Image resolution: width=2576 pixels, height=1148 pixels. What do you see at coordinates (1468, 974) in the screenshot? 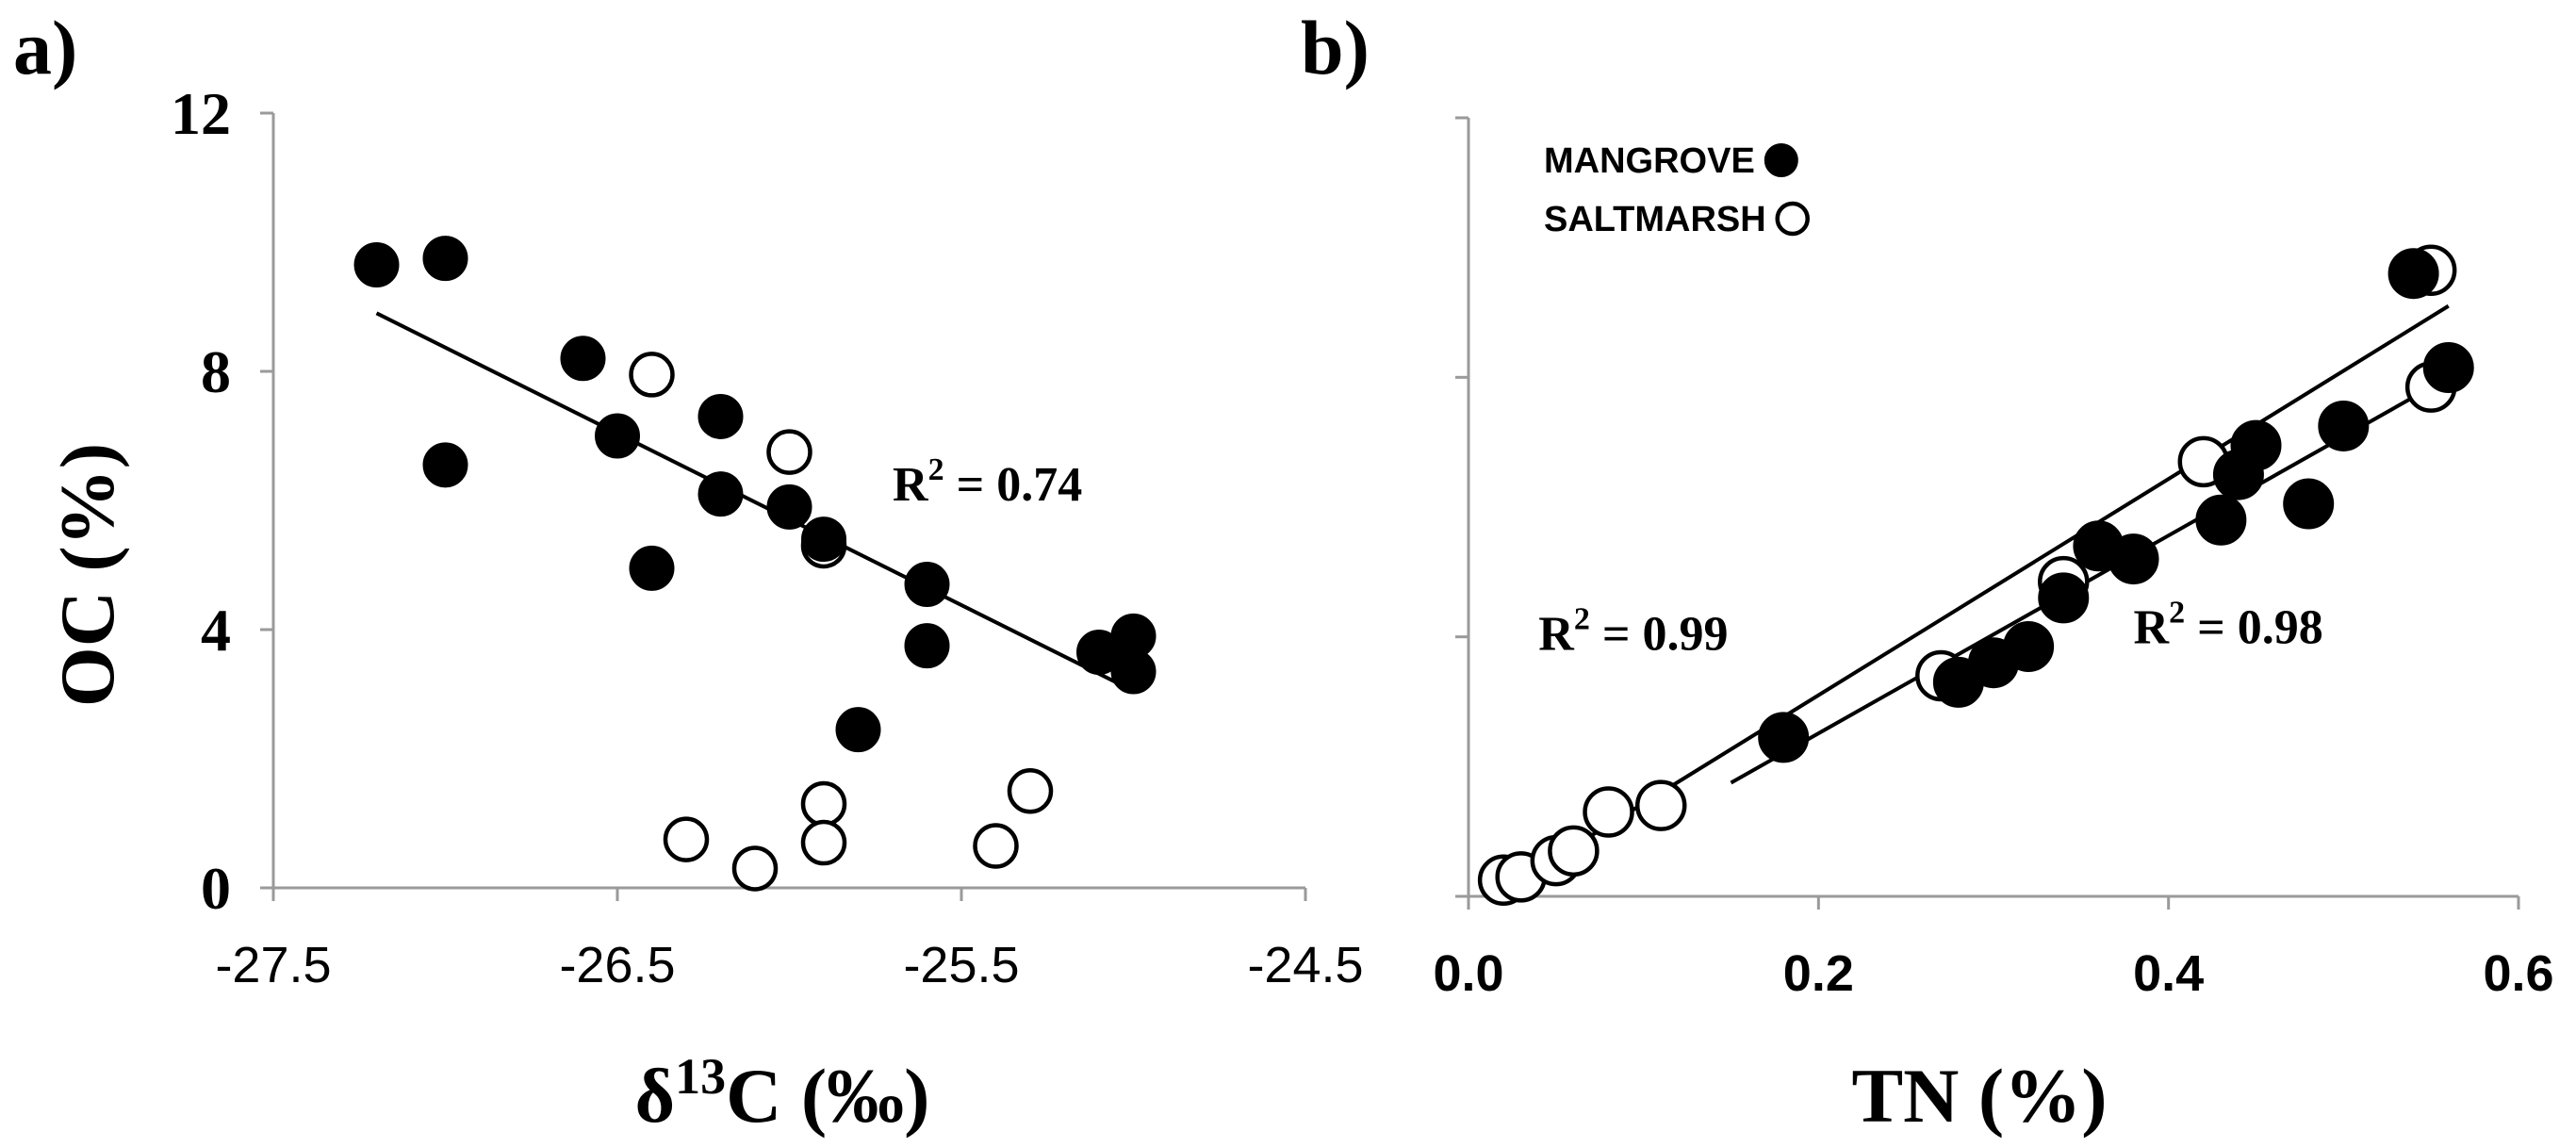
I see `panel-b-xtick-label: 0.0` at bounding box center [1468, 974].